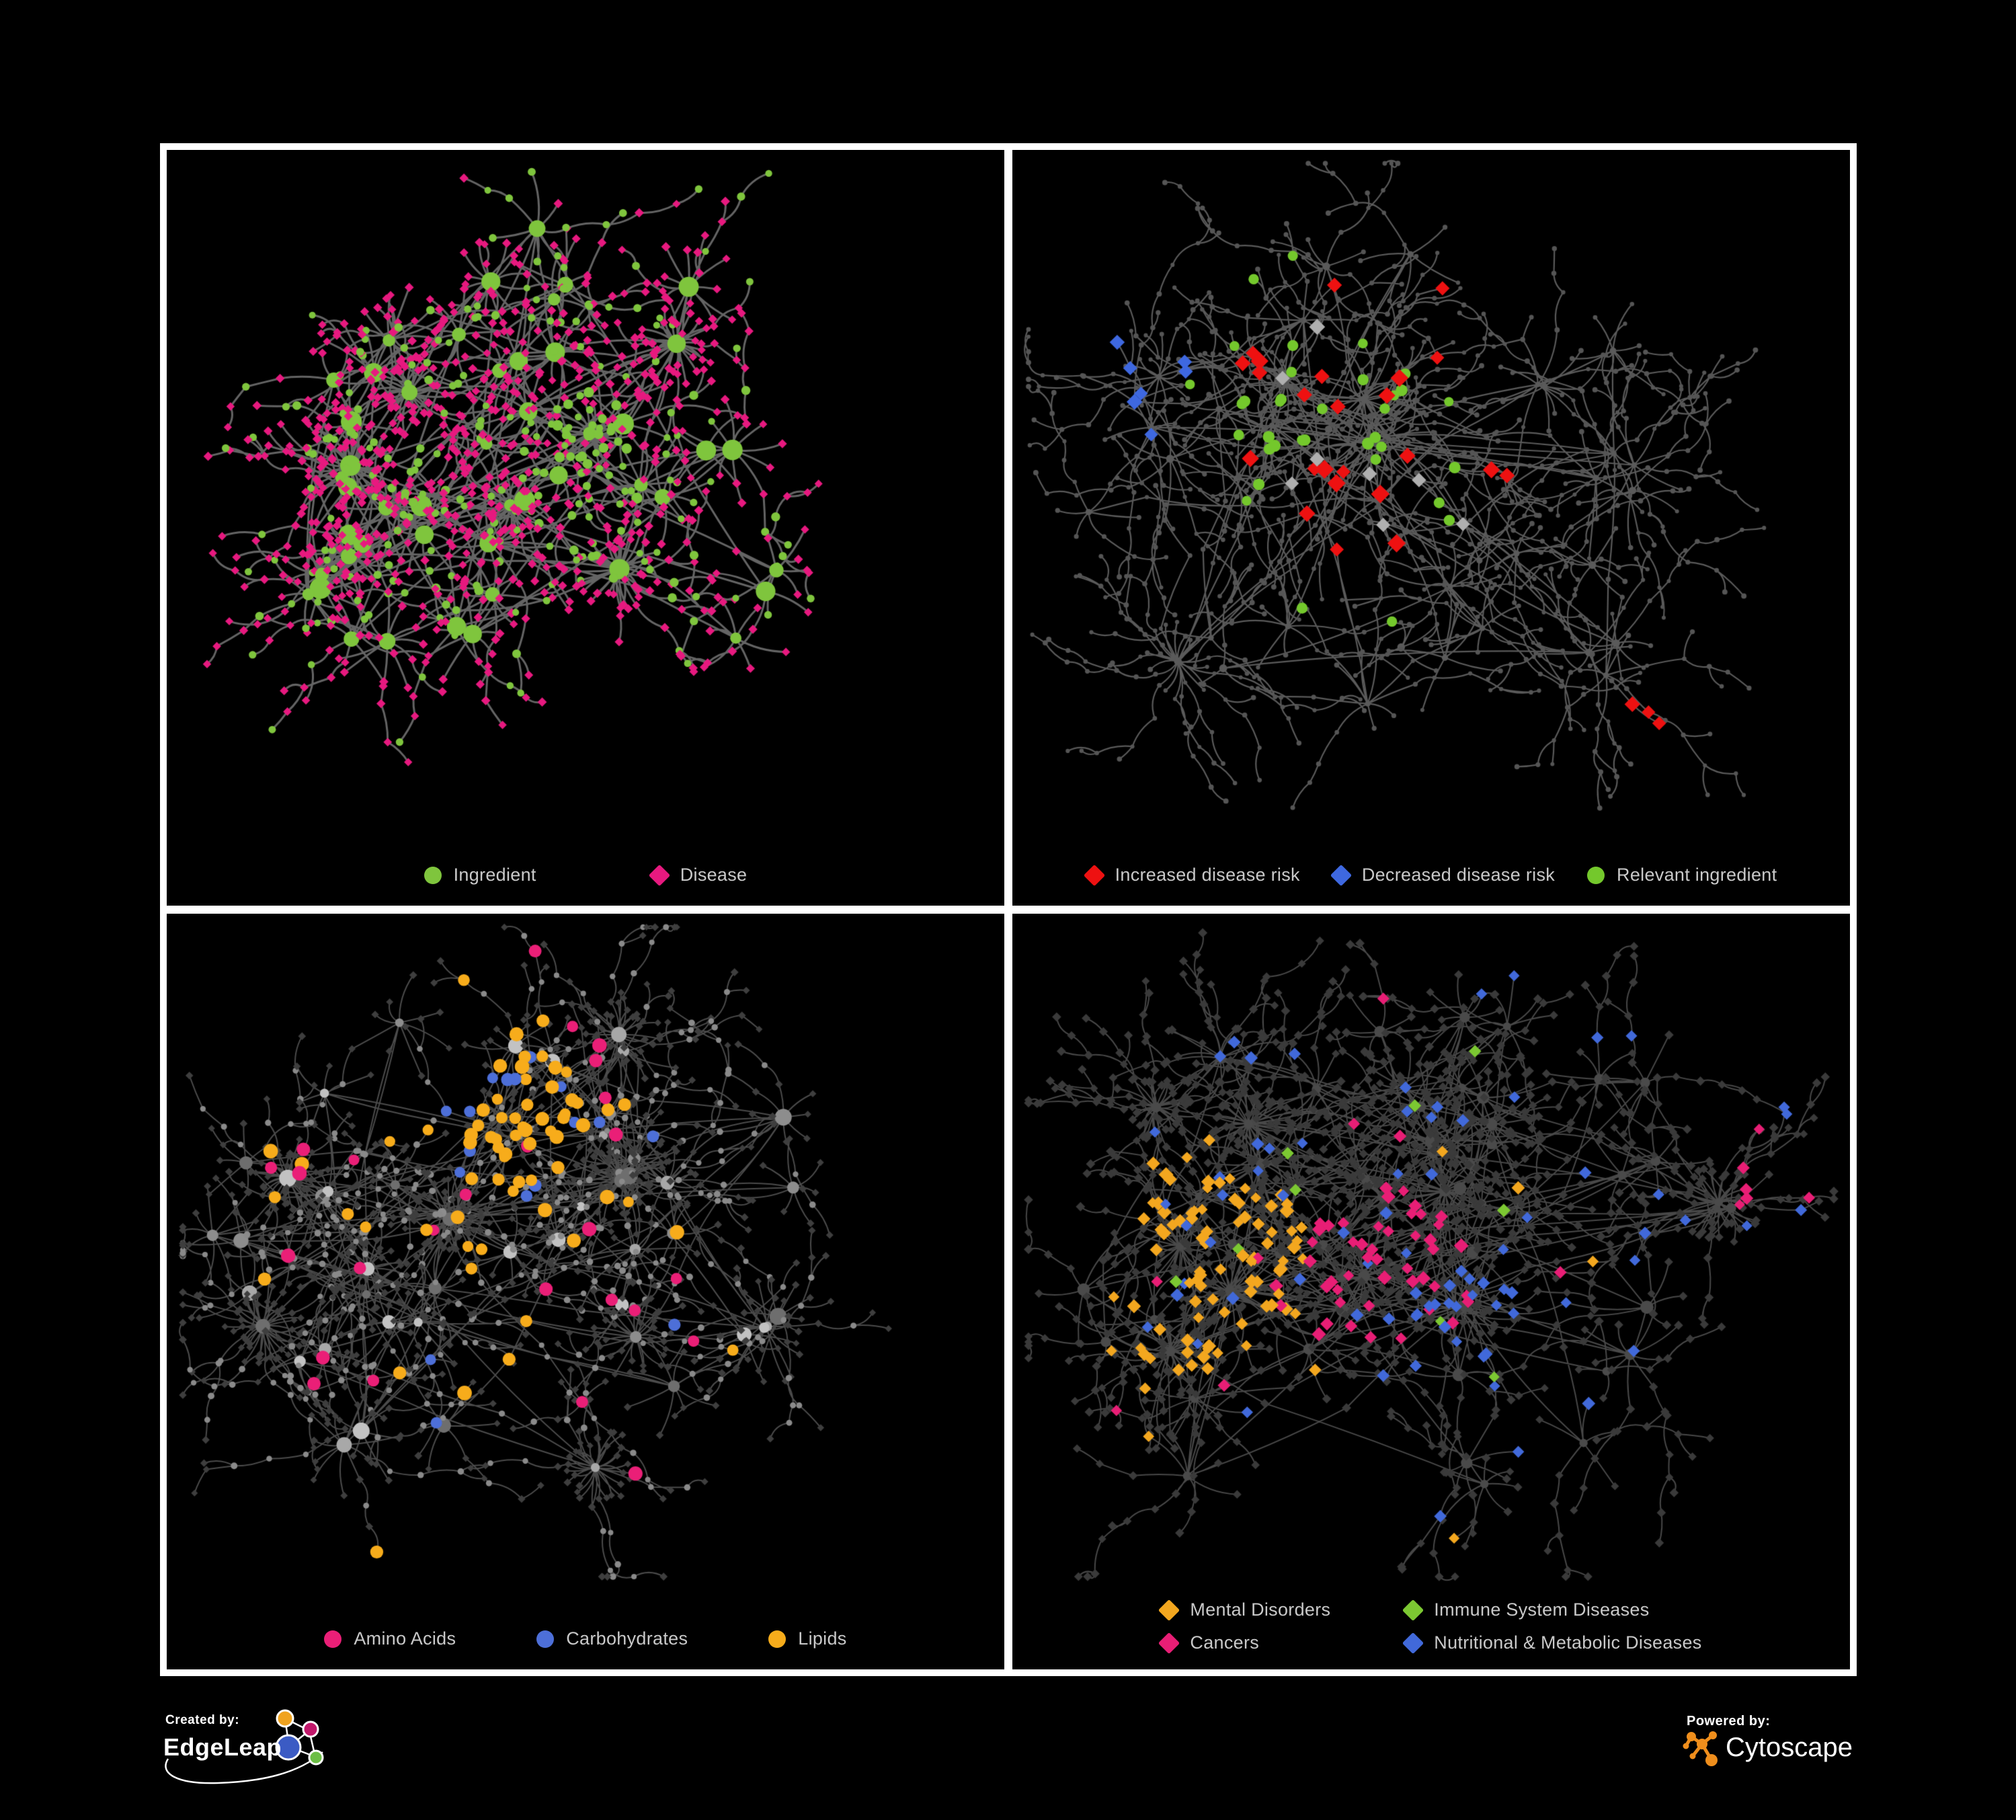 The image size is (2016, 1820). What do you see at coordinates (1169, 1643) in the screenshot?
I see `cancers-marker-icon` at bounding box center [1169, 1643].